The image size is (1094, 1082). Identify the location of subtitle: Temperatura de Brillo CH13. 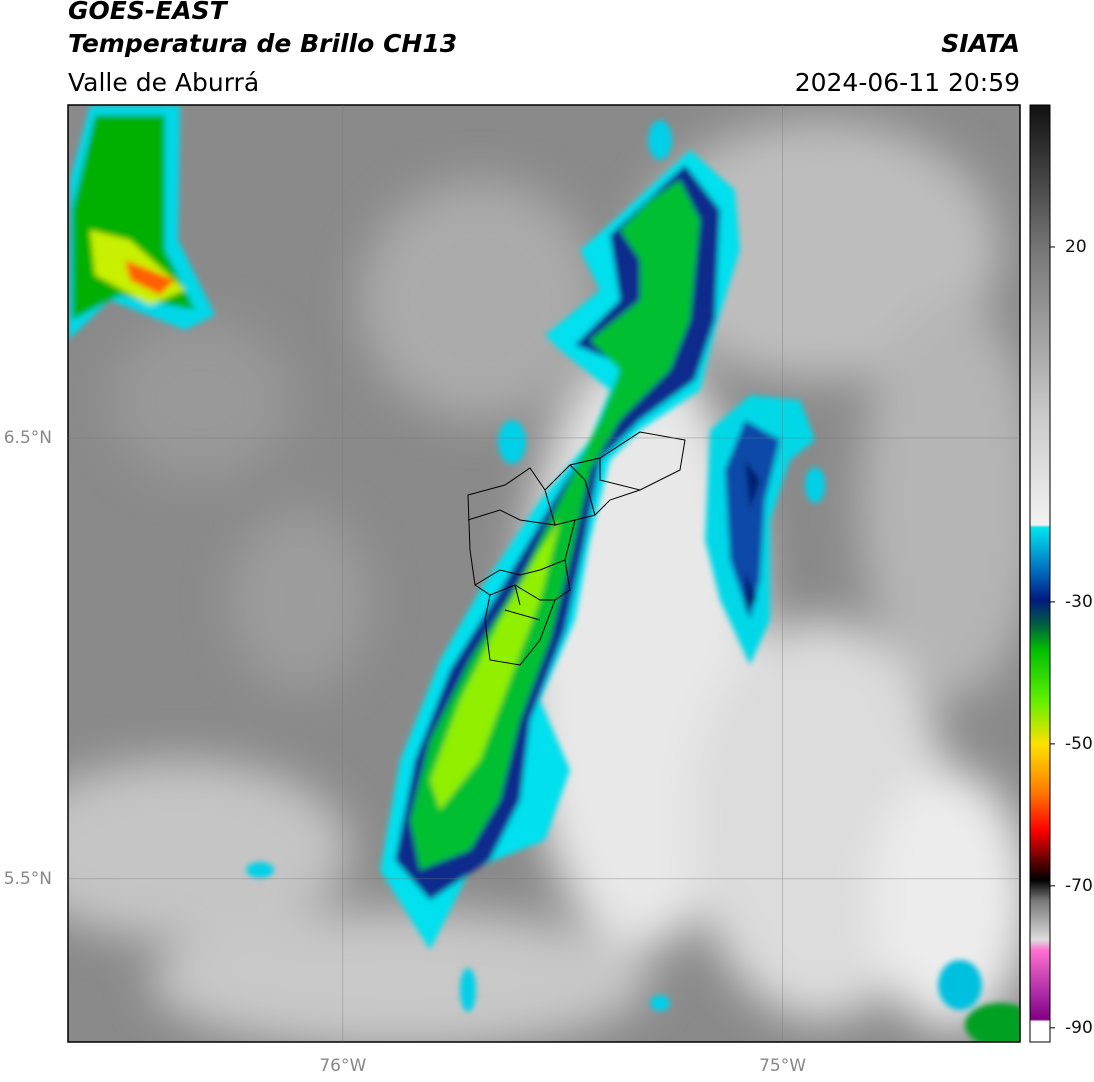
(262, 43).